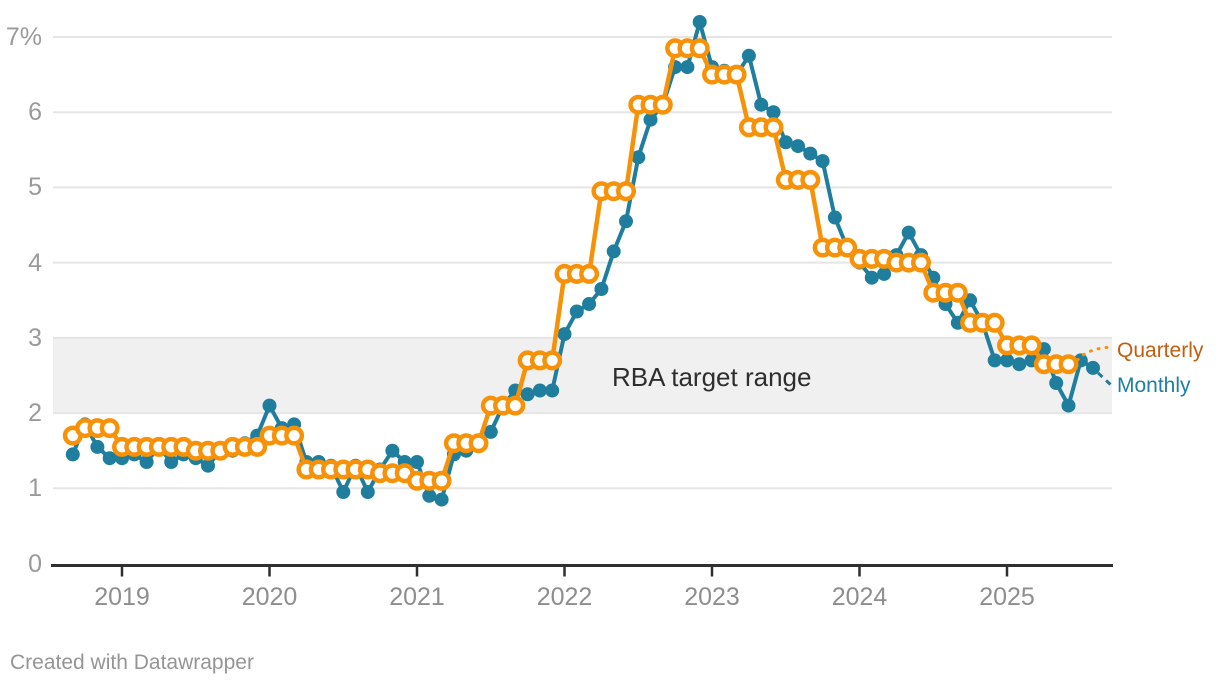  I want to click on x-tick-label: 2023, so click(712, 597).